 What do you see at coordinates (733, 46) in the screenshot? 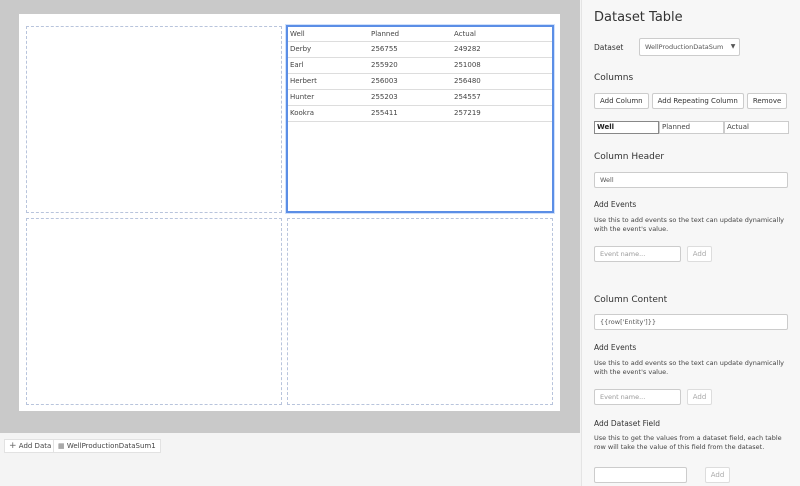
I see `caret-down-icon: ▼` at bounding box center [733, 46].